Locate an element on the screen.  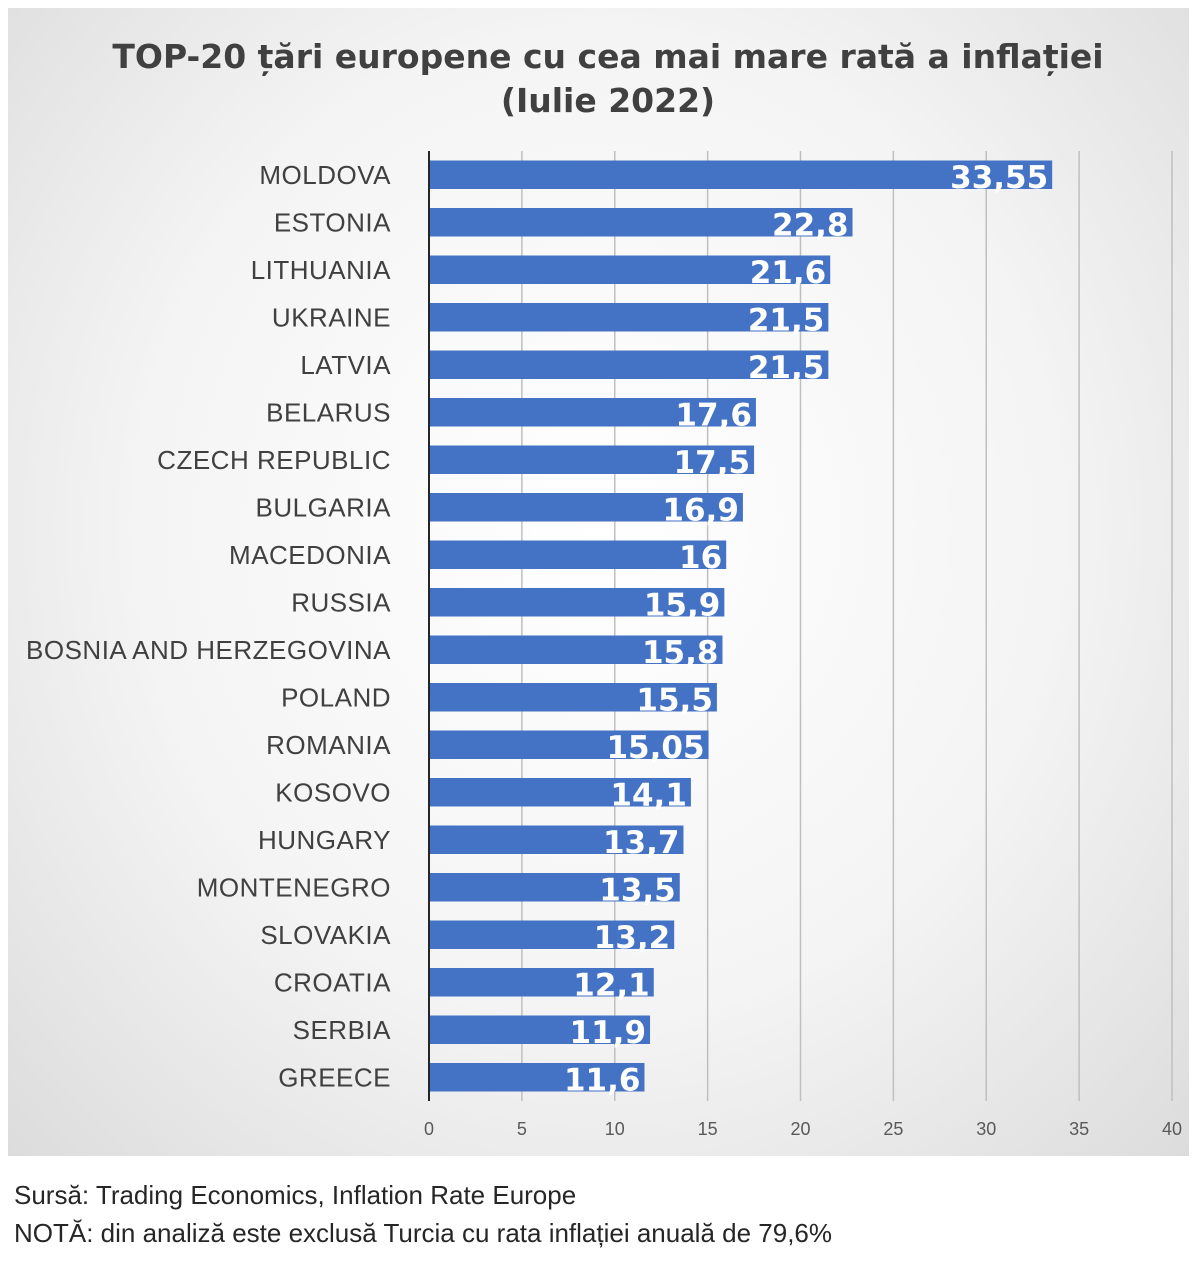
x-tick-label: 15 is located at coordinates (708, 1129).